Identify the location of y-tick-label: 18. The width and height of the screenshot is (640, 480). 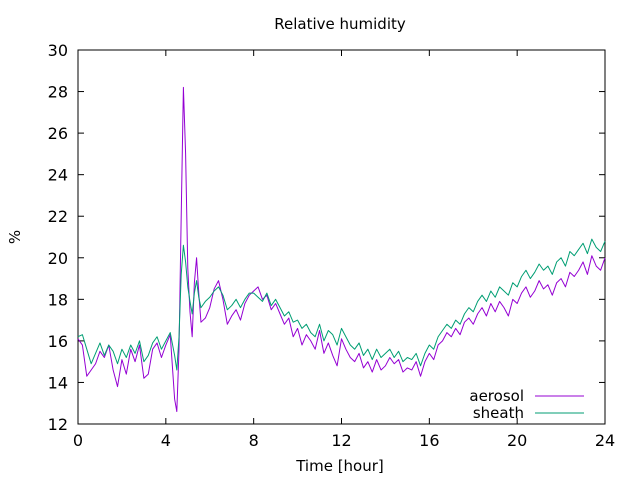
(58, 299).